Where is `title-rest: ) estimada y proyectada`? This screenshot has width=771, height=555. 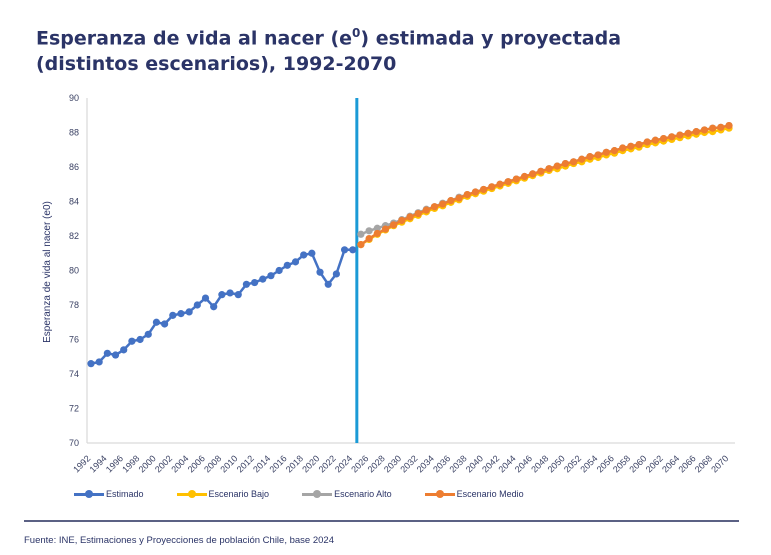
title-rest: ) estimada y proyectada is located at coordinates (491, 38).